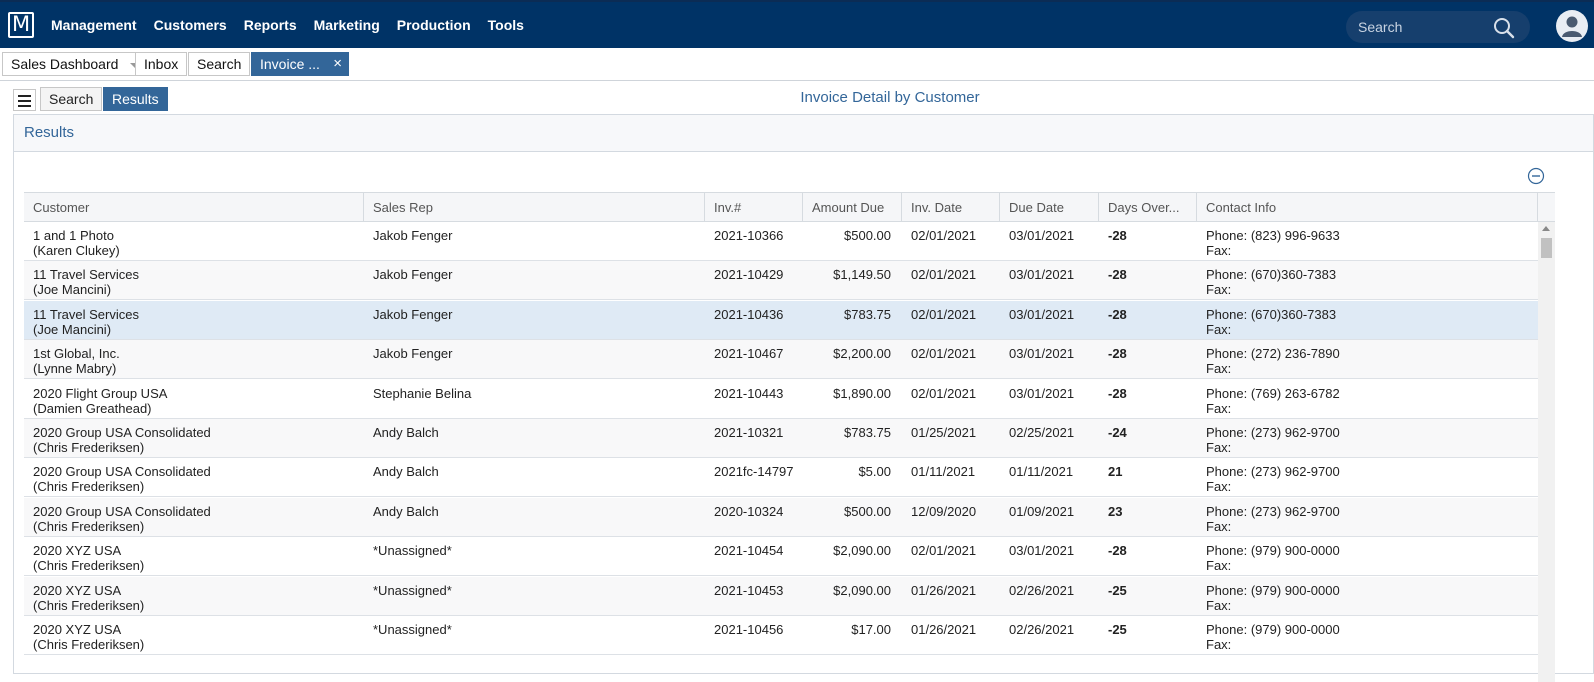 This screenshot has height=682, width=1594. What do you see at coordinates (77, 629) in the screenshot?
I see `customer-name-cell: 2020 XYZ USA` at bounding box center [77, 629].